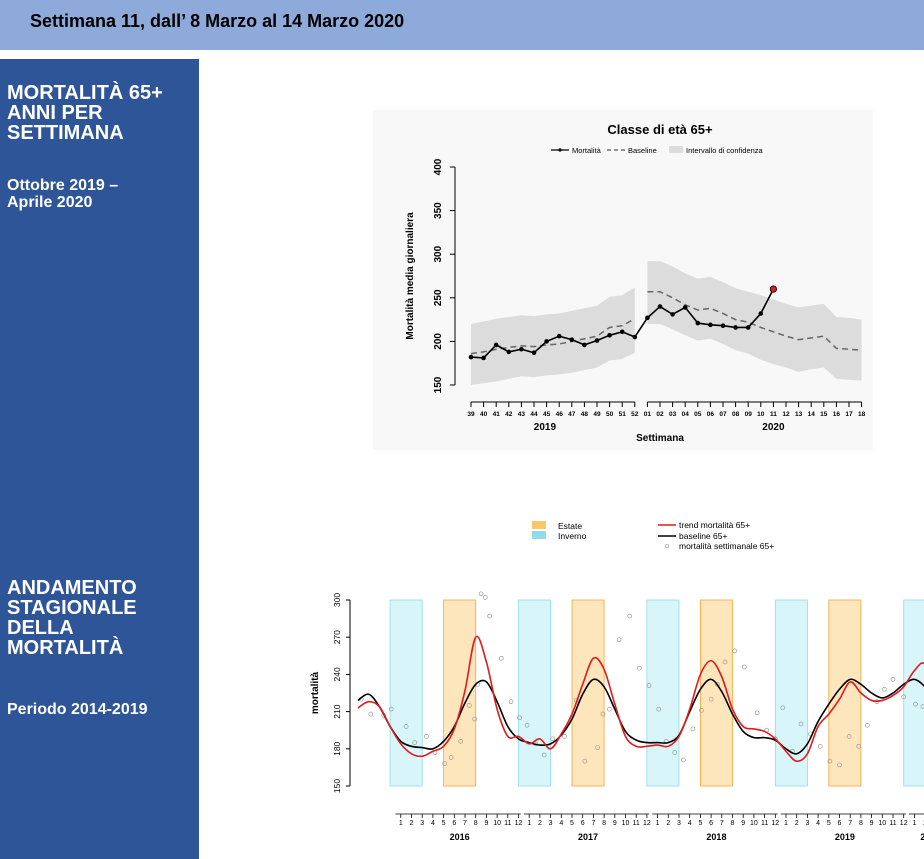 The width and height of the screenshot is (924, 859). Describe the element at coordinates (597, 414) in the screenshot. I see `x-tick-label: 49` at that location.